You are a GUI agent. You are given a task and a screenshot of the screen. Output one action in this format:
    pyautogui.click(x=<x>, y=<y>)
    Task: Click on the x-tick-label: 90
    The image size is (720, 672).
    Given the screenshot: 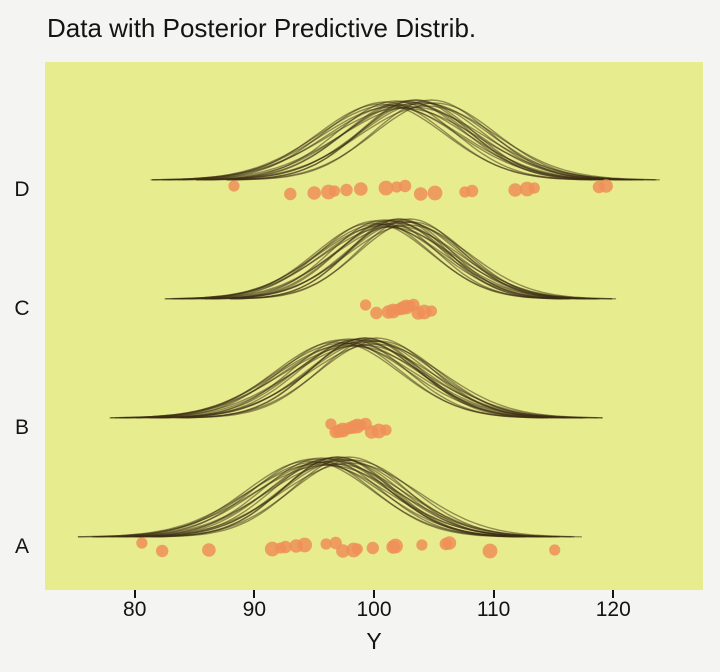 What is the action you would take?
    pyautogui.click(x=254, y=609)
    